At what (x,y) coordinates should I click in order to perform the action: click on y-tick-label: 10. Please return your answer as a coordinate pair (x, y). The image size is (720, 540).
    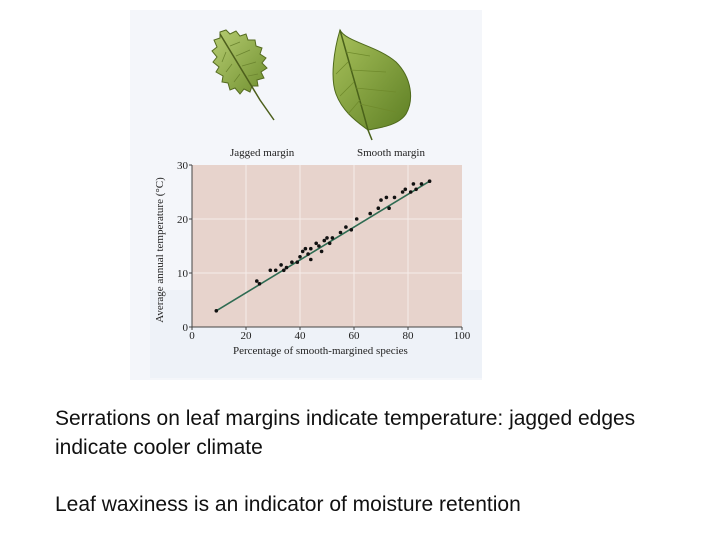
    Looking at the image, I should click on (183, 274).